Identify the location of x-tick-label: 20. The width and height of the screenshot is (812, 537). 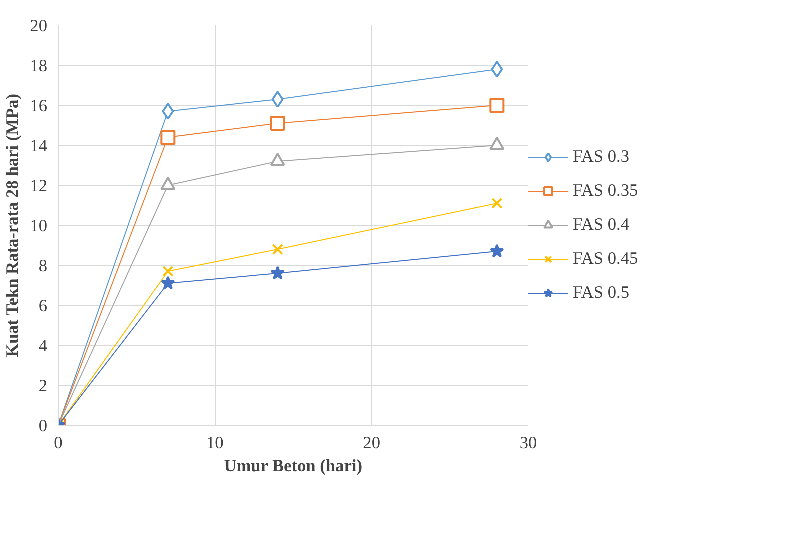
(371, 443).